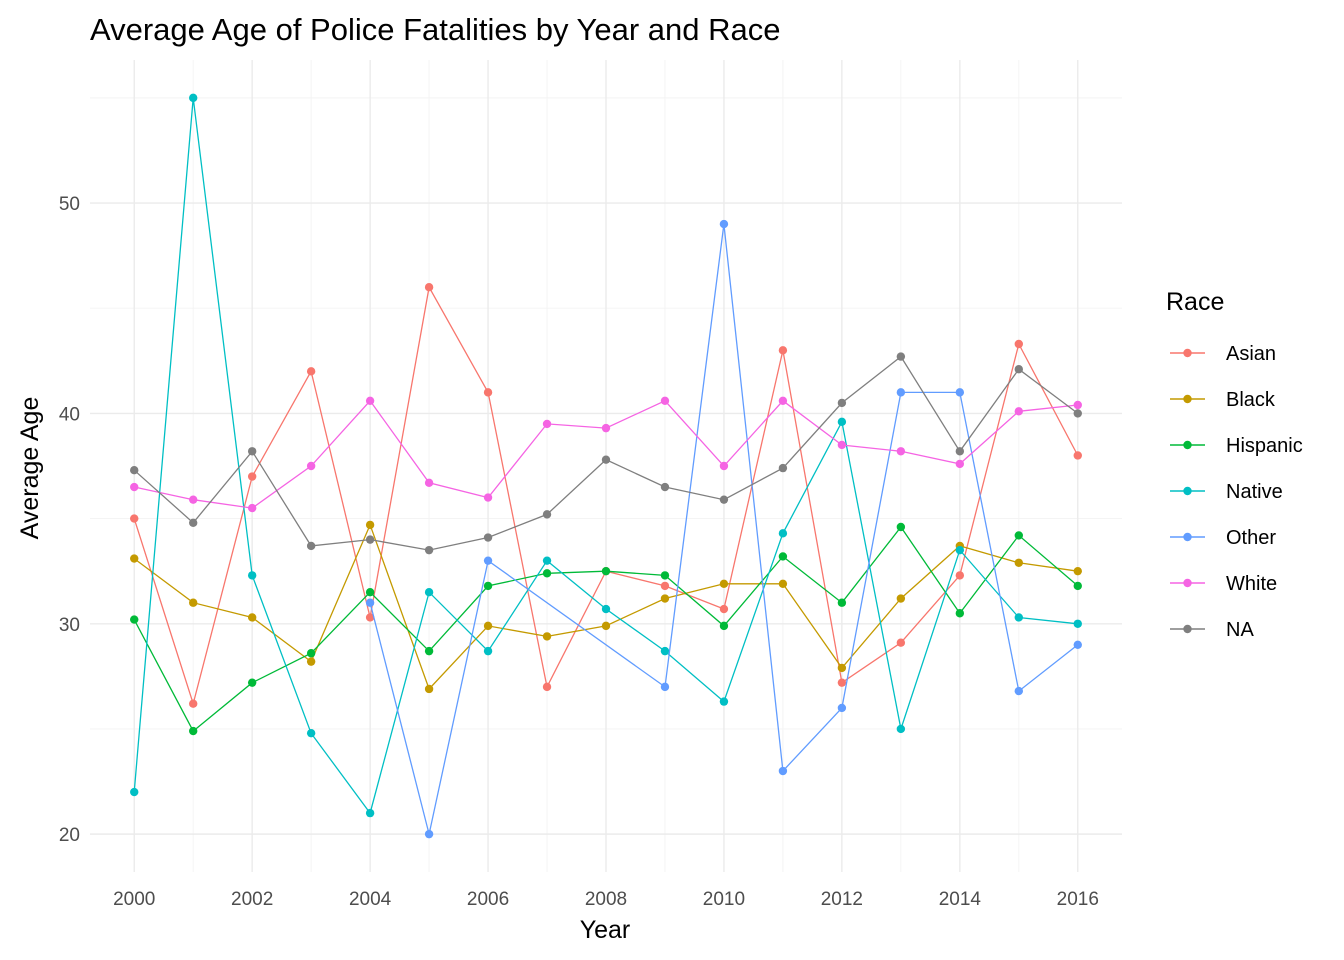 The height and width of the screenshot is (960, 1344). Describe the element at coordinates (69, 520) in the screenshot. I see `y-axis-ticks: 20 30 40 50` at that location.